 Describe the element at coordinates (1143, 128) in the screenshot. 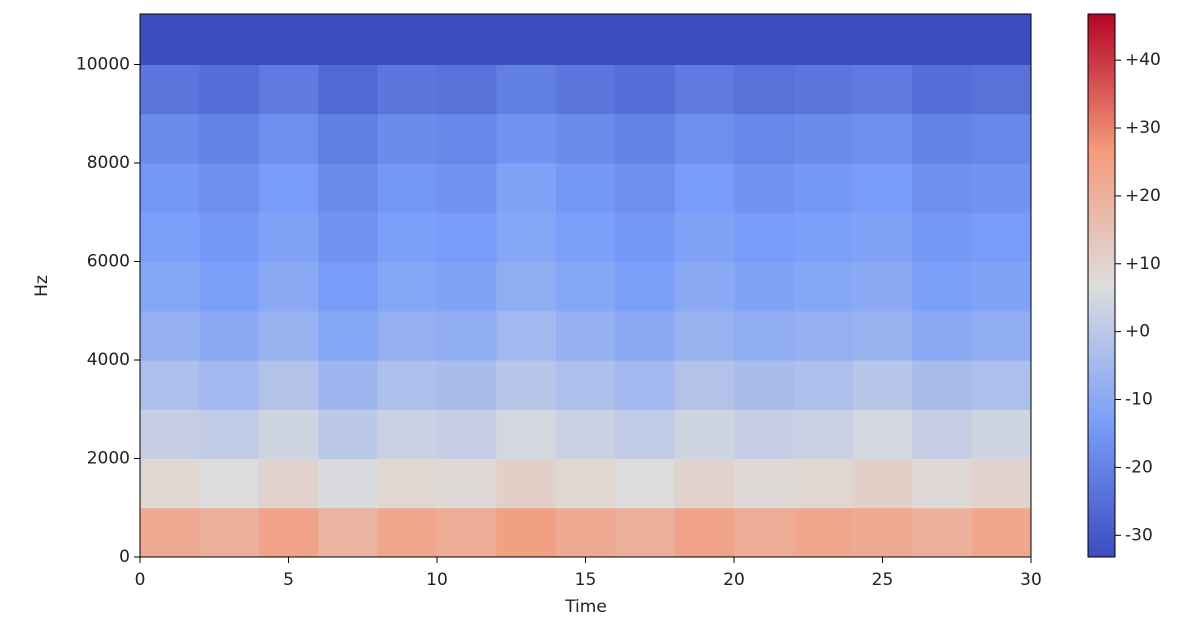

I see `colorbar-tick-label: +30` at that location.